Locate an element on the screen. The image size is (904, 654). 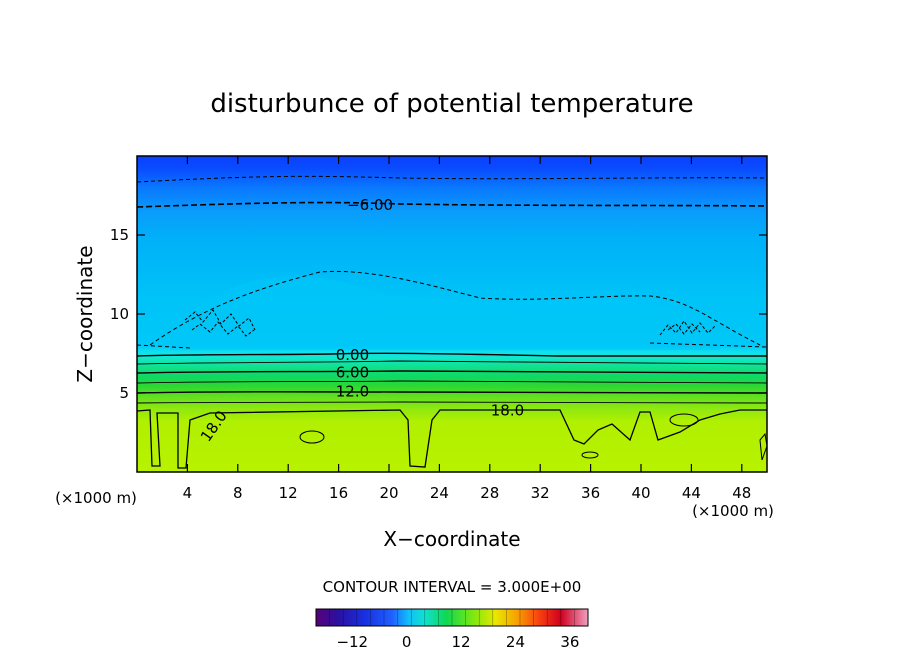
colorbar-tick-label: 12 is located at coordinates (461, 642).